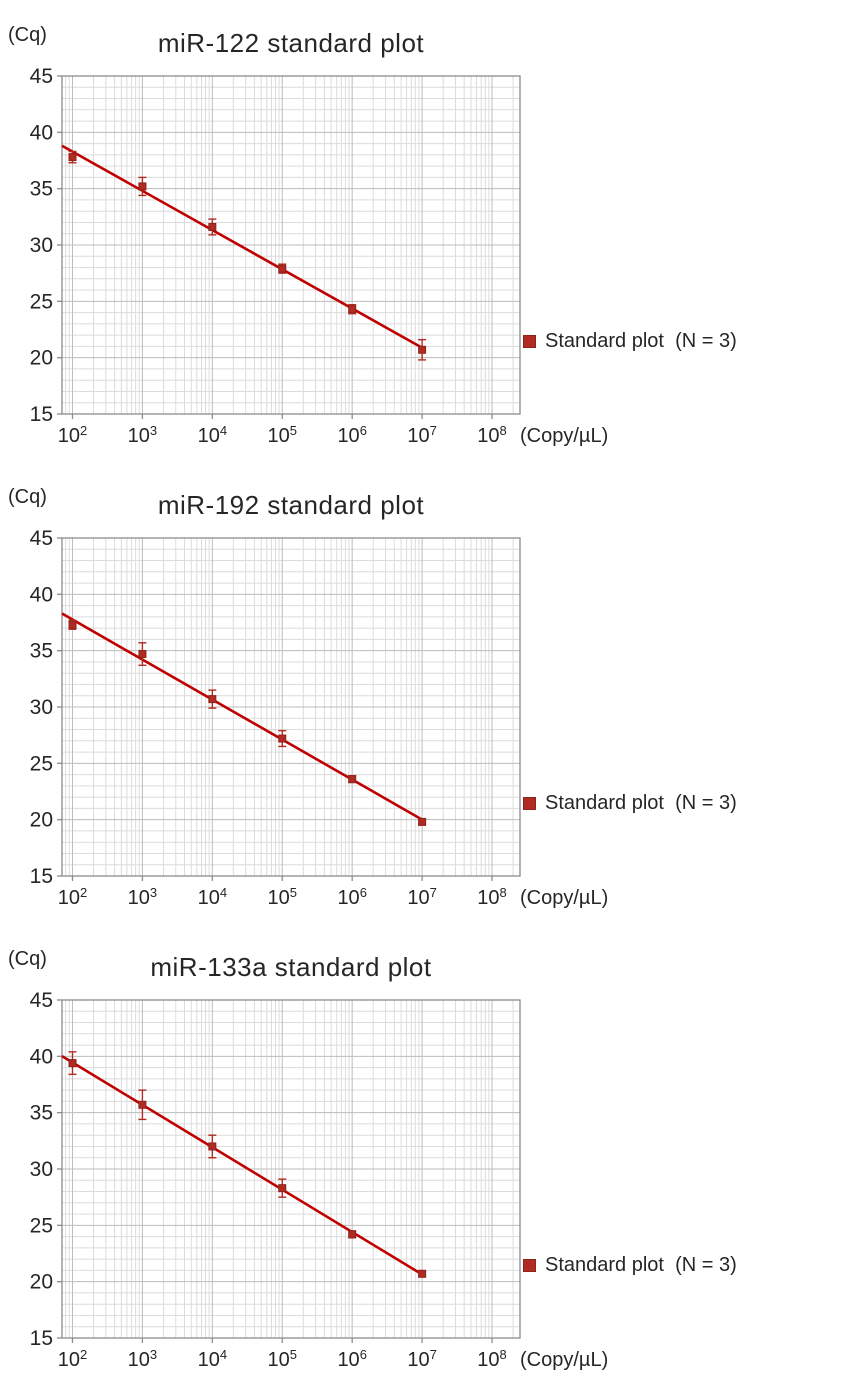 The height and width of the screenshot is (1386, 850). What do you see at coordinates (291, 967) in the screenshot?
I see `chart-title: miR-133a standard plot` at bounding box center [291, 967].